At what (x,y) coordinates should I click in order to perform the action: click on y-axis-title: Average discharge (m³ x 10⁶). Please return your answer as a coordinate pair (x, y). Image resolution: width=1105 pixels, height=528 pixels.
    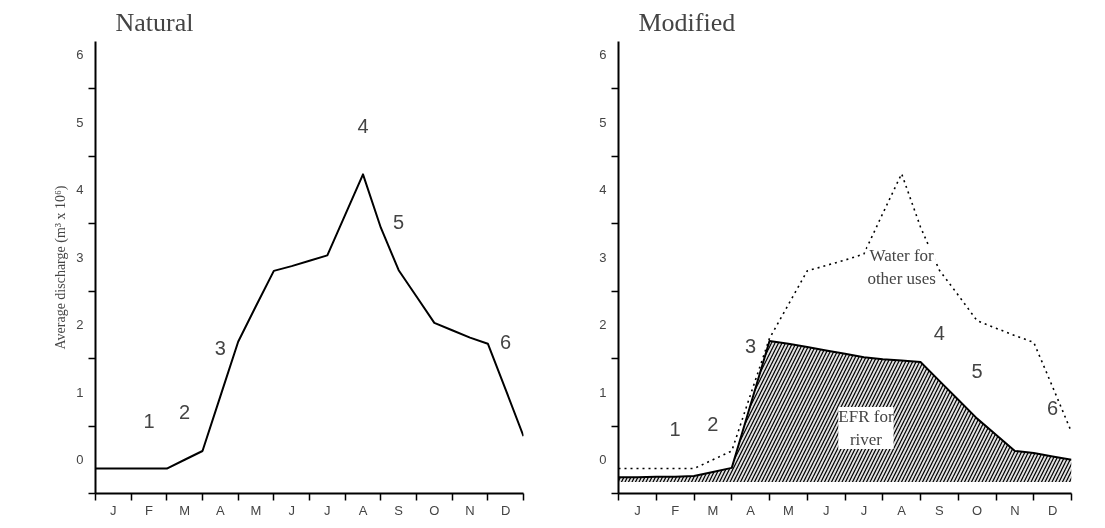
    Looking at the image, I should click on (61, 267).